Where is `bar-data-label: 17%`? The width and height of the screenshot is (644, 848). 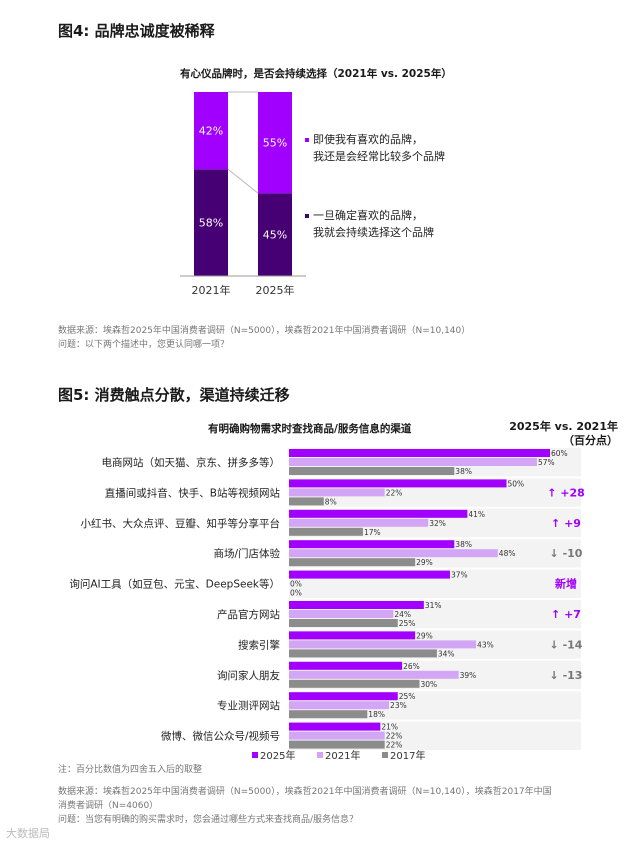 bar-data-label: 17% is located at coordinates (372, 532).